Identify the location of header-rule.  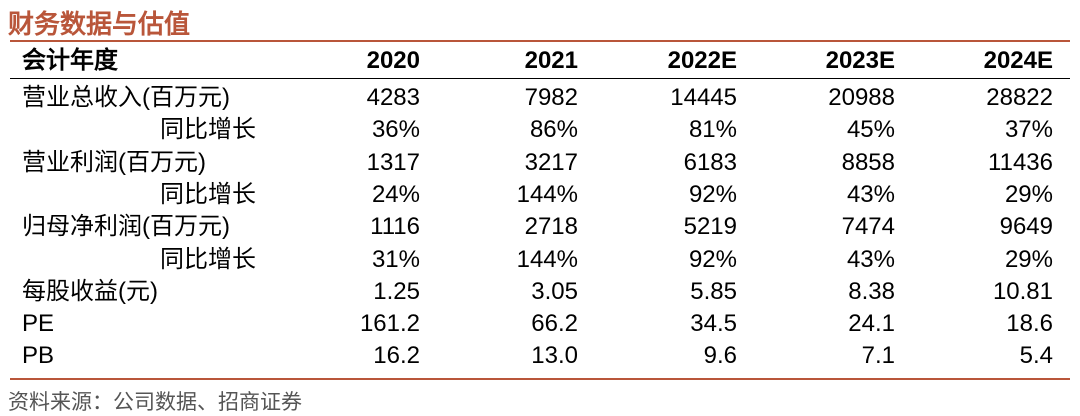
(540, 78).